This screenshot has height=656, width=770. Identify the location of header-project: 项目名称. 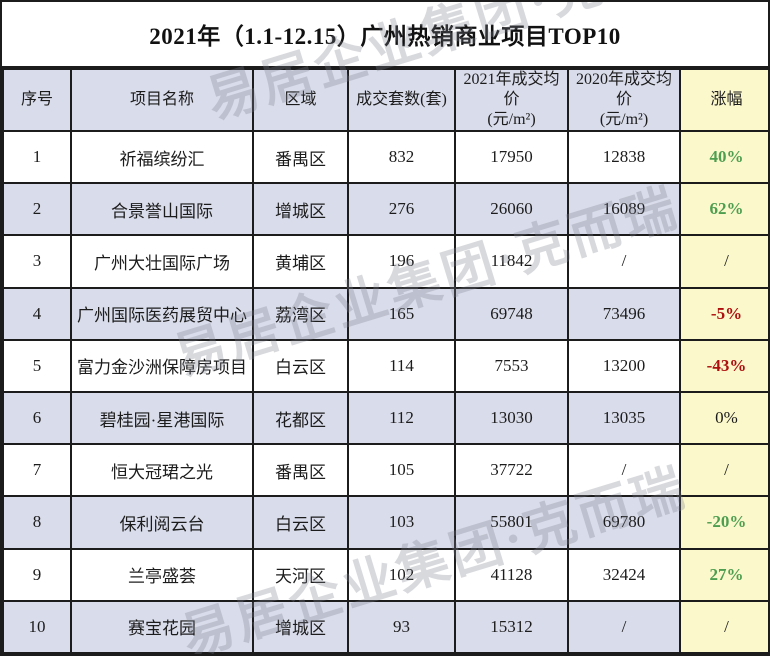
(162, 100).